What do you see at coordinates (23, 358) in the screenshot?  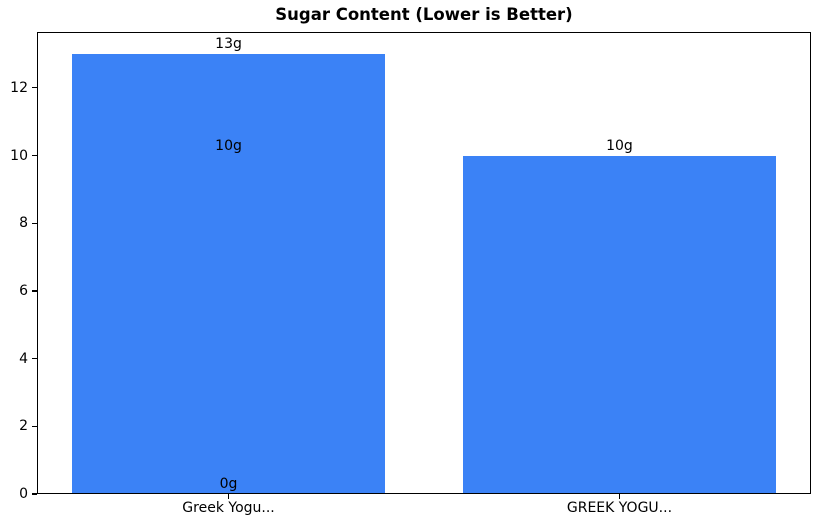 I see `y-tick-label: 4` at bounding box center [23, 358].